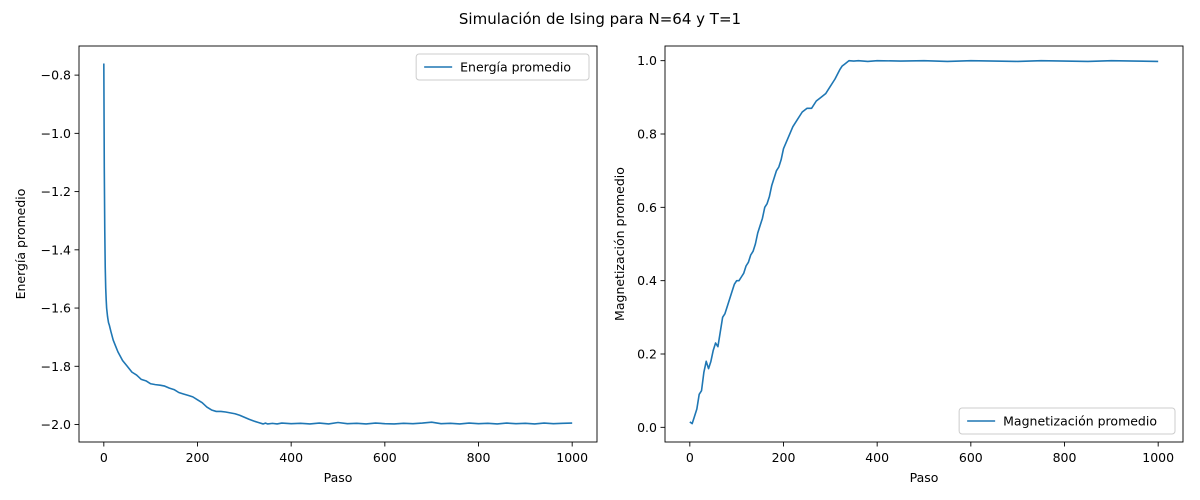  I want to click on y-axis-label: Magnetización promedio, so click(619, 244).